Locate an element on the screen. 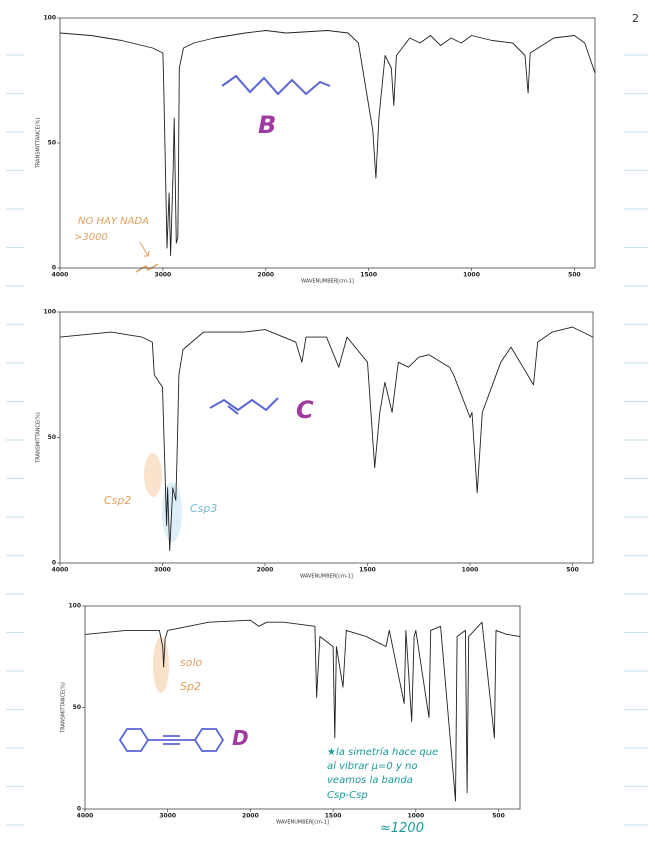  note: >3000 is located at coordinates (91, 237).